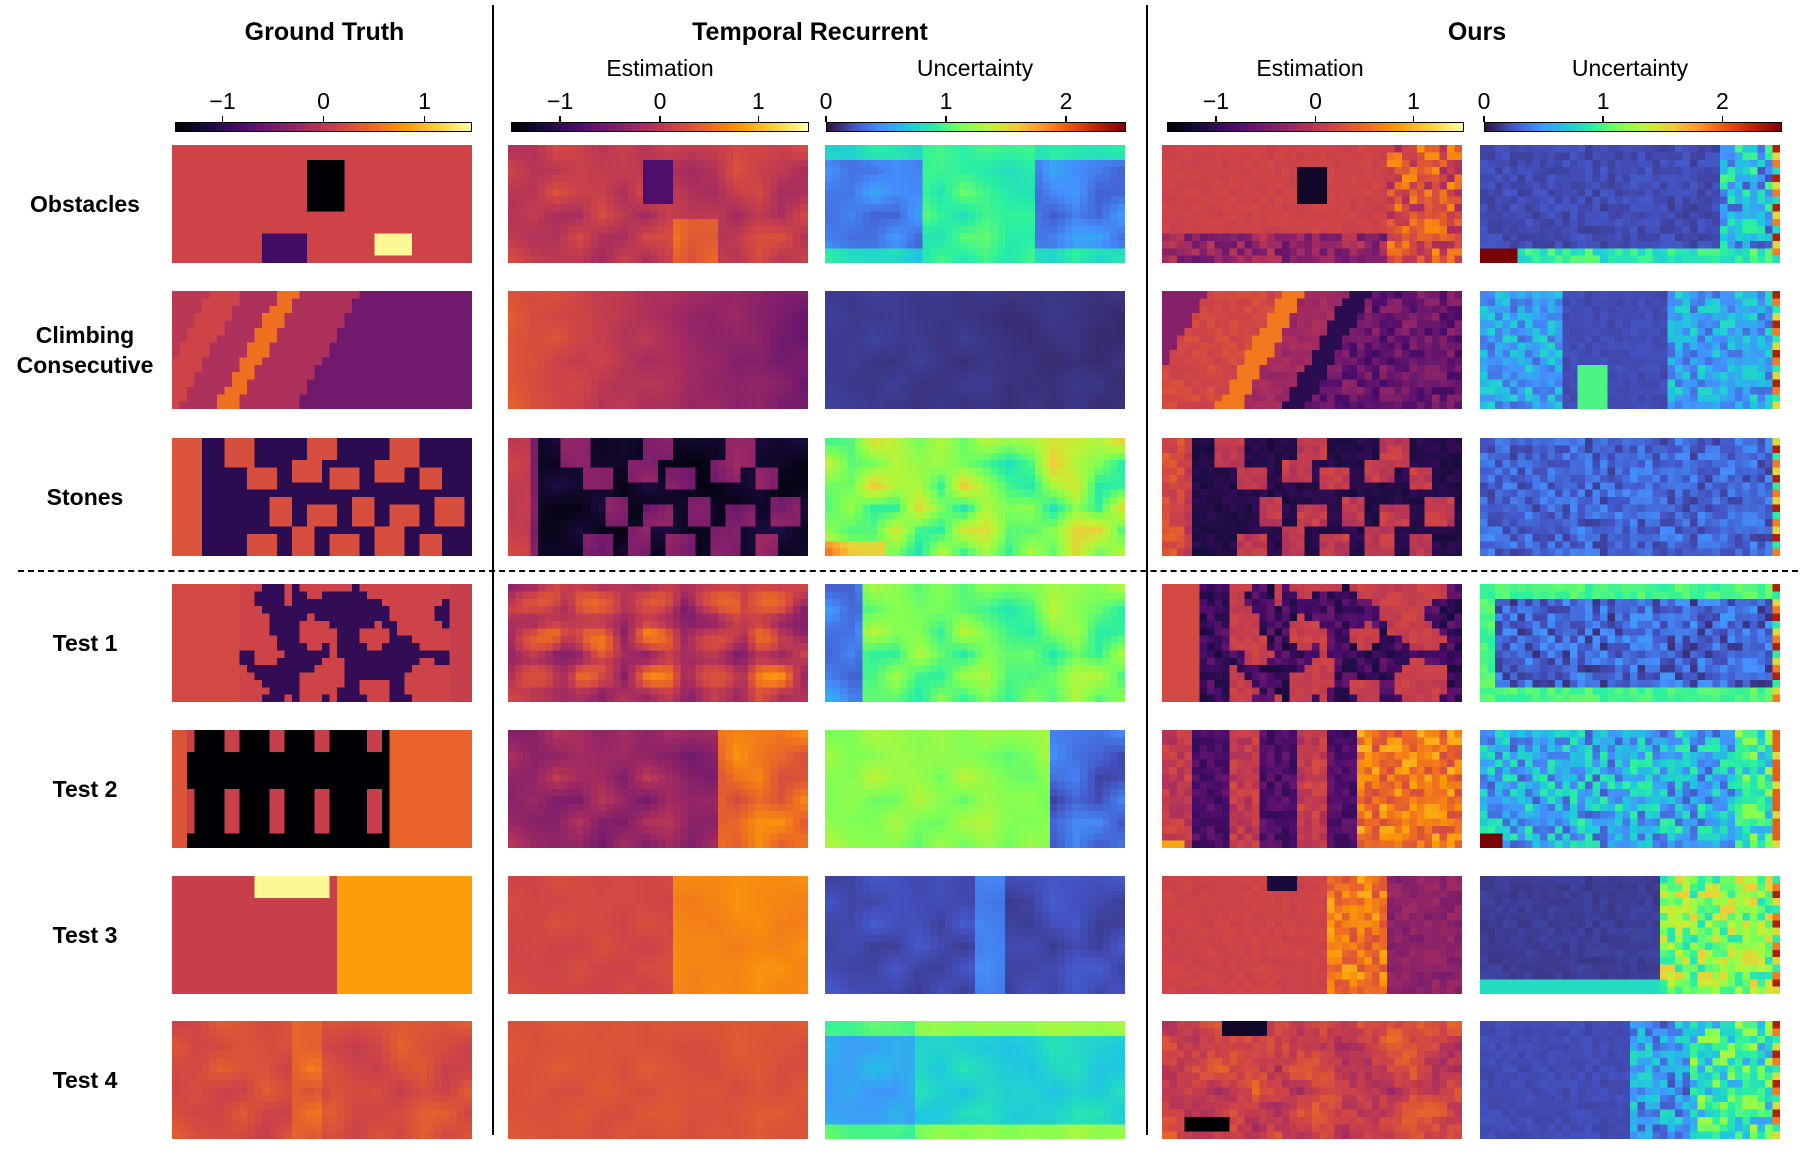 The height and width of the screenshot is (1167, 1800). I want to click on temporal-recurrent-title: Temporal Recurrent, so click(810, 32).